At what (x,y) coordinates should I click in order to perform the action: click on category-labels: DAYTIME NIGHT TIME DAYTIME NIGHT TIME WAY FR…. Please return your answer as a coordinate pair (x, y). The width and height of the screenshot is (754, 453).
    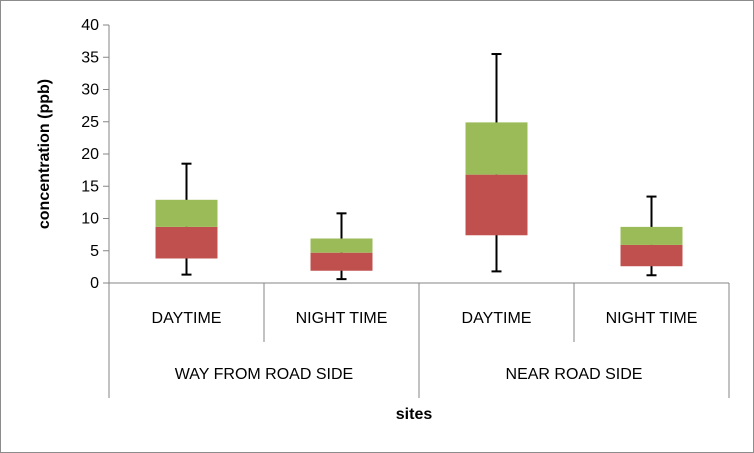
    Looking at the image, I should click on (425, 346).